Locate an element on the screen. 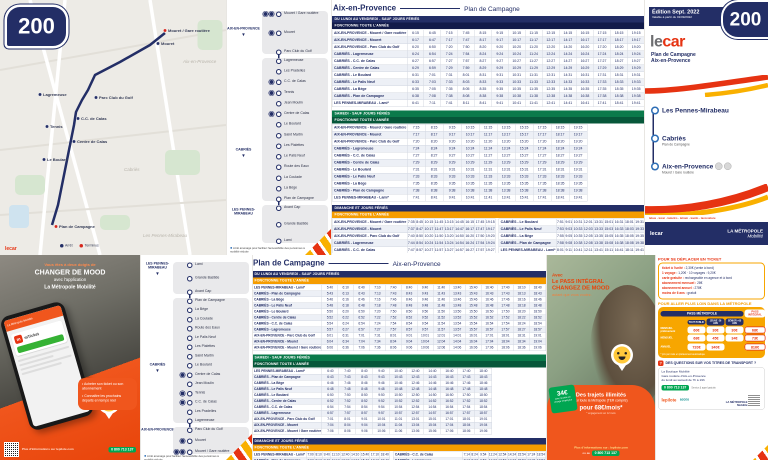  time-cell: 18:31 is located at coordinates (560, 170).